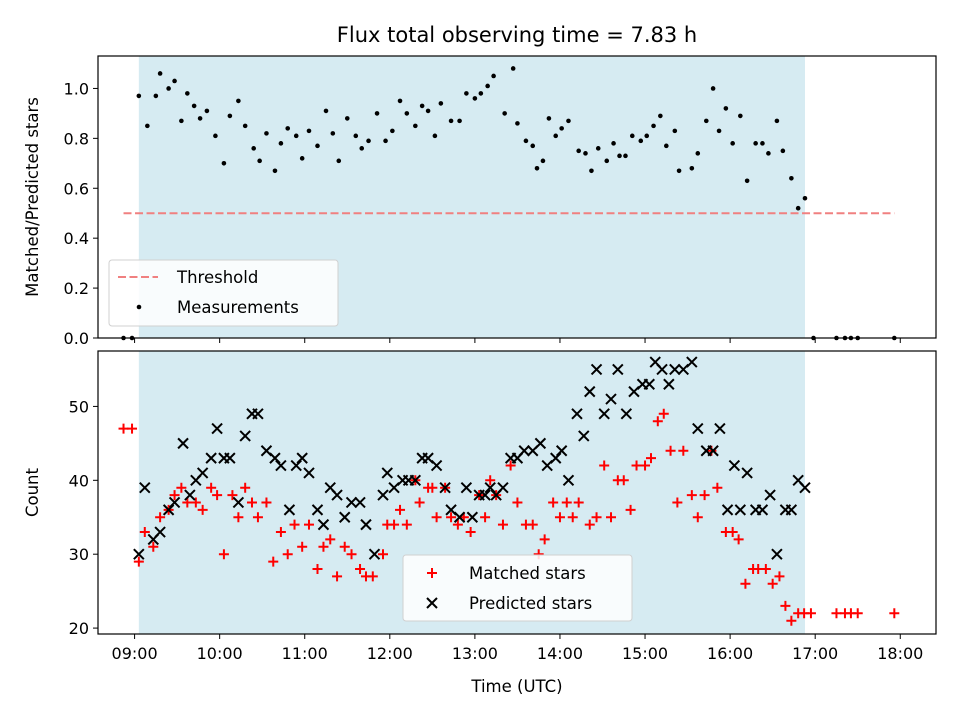  I want to click on x-tick-label: 14:00, so click(560, 653).